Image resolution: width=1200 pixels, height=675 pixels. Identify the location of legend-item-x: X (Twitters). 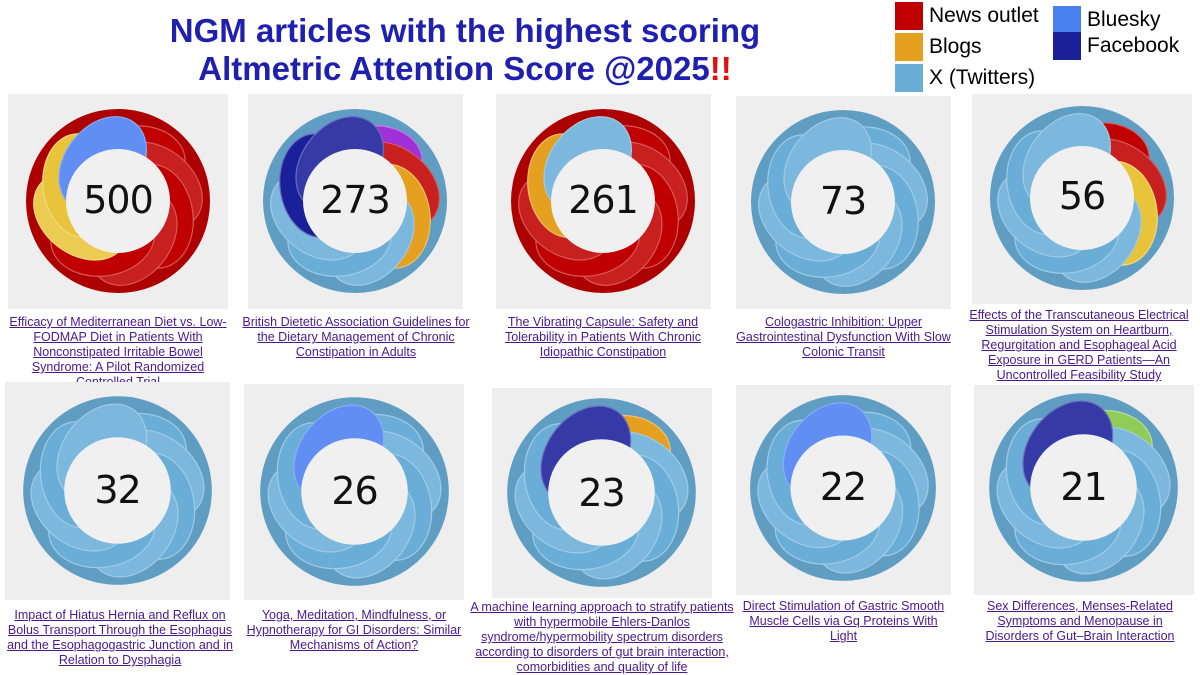
(965, 78).